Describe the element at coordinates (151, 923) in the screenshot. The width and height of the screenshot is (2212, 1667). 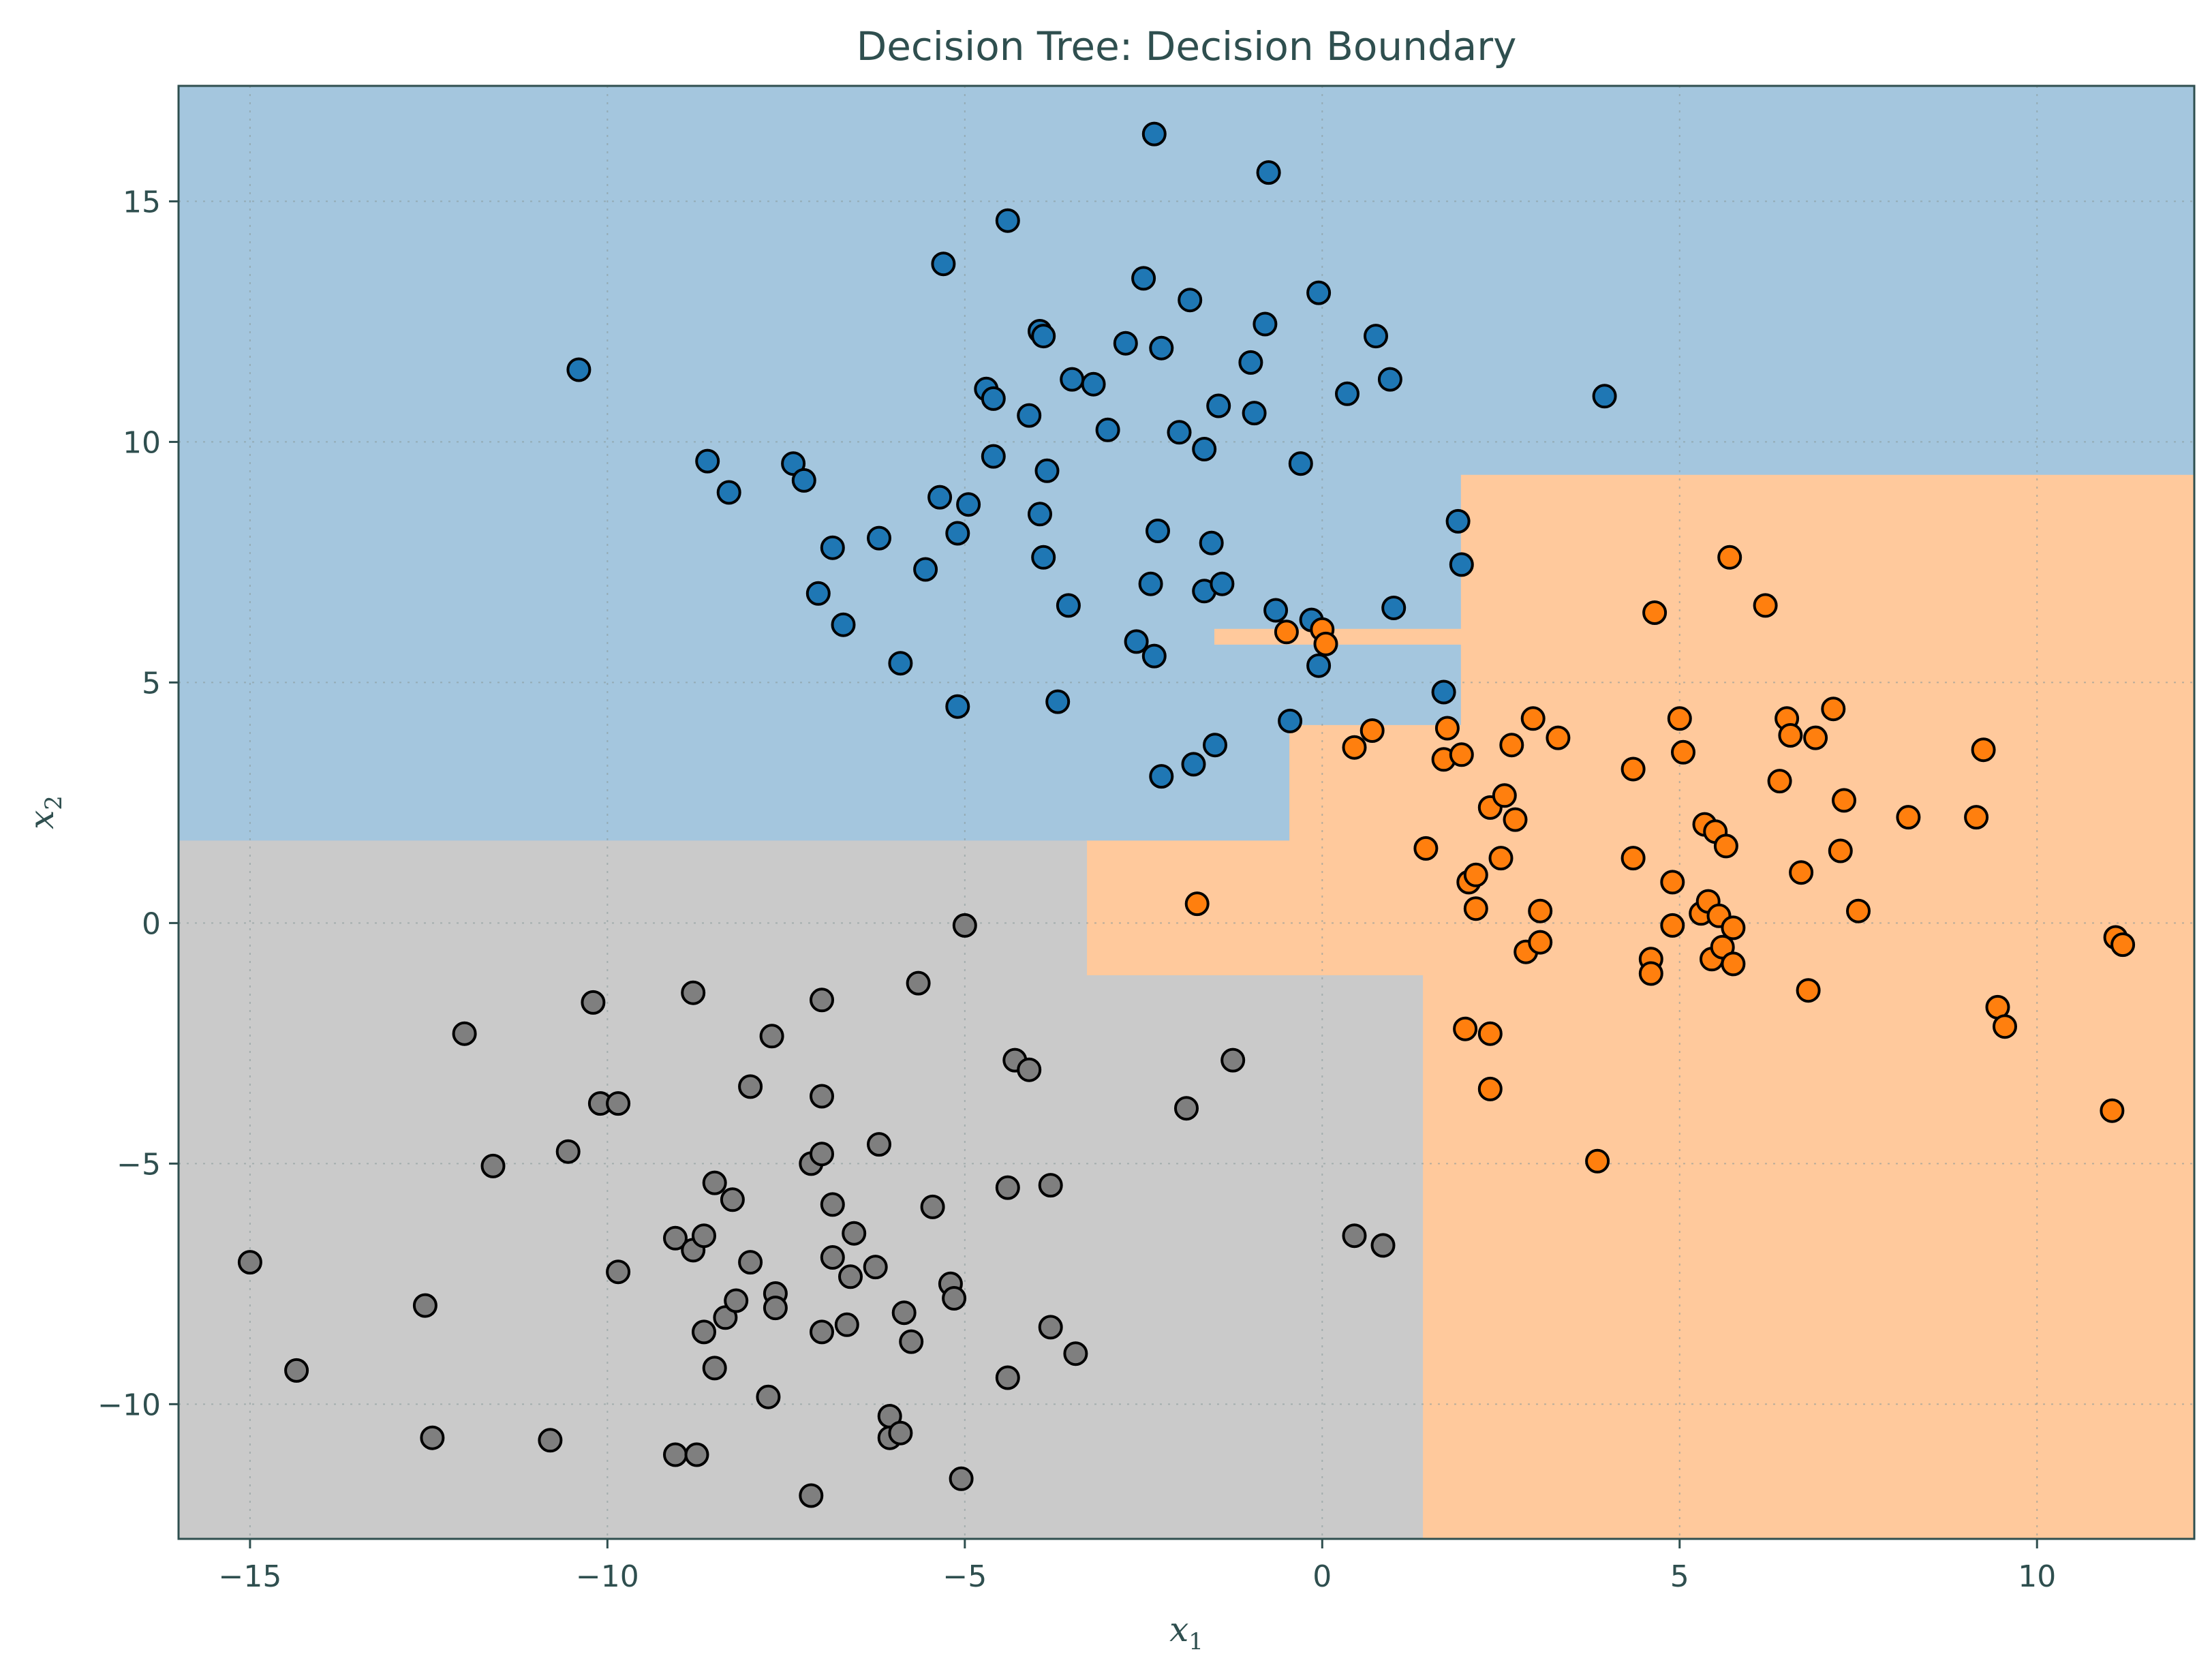
I see `y-tick-label: 0` at that location.